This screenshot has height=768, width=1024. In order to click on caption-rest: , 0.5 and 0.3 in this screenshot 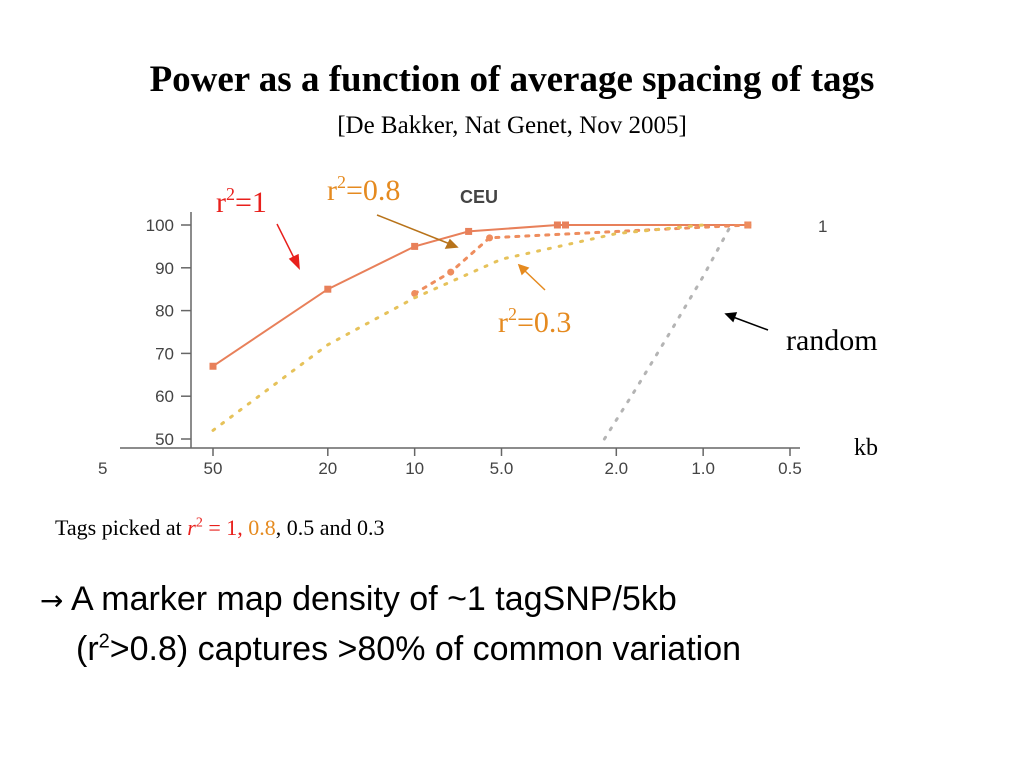, I will do `click(330, 527)`.